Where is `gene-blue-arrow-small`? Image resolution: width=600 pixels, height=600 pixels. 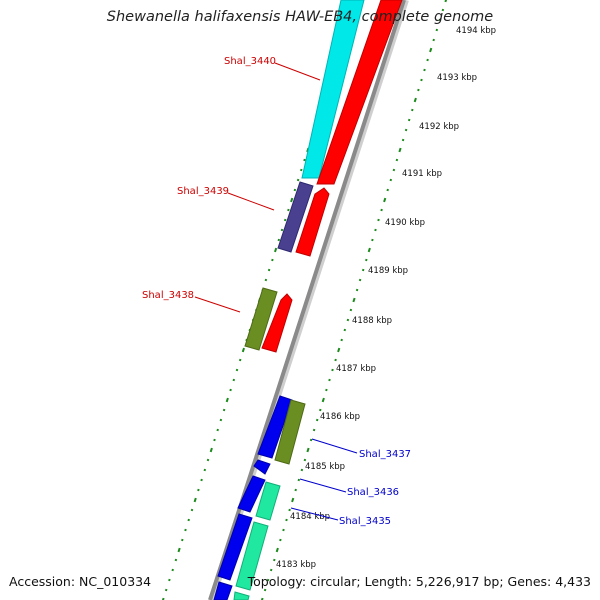
gene-blue-arrow-small is located at coordinates (262, 467).